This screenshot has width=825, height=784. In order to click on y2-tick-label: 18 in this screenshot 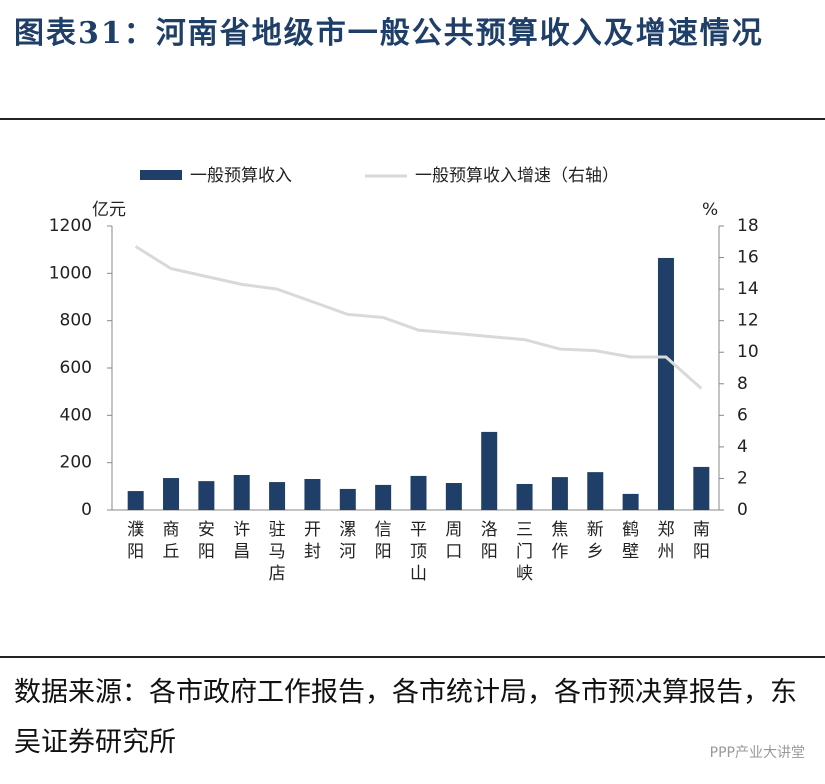, I will do `click(748, 226)`.